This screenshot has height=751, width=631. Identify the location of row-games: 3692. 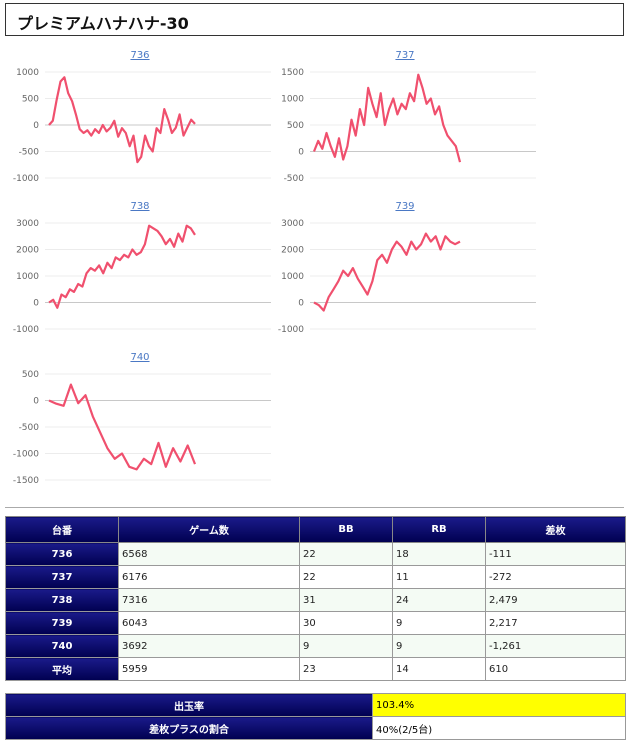
(209, 646).